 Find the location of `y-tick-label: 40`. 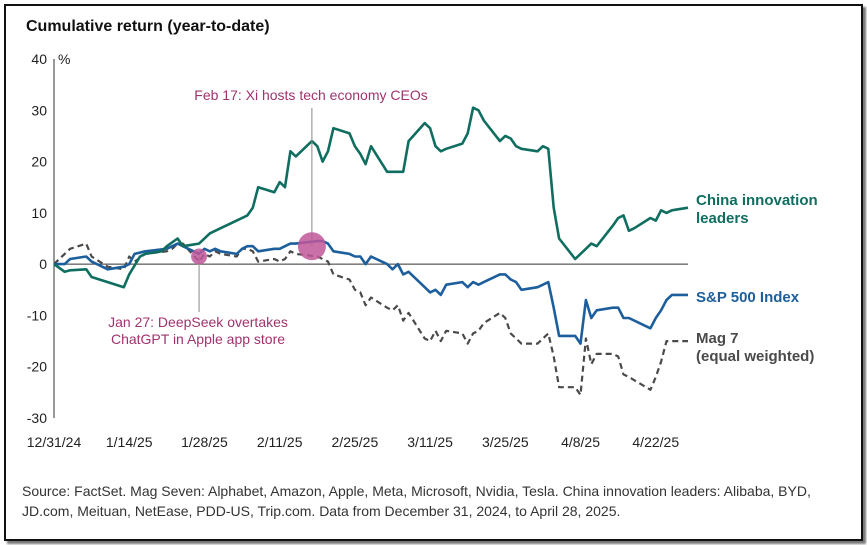

y-tick-label: 40 is located at coordinates (39, 59).